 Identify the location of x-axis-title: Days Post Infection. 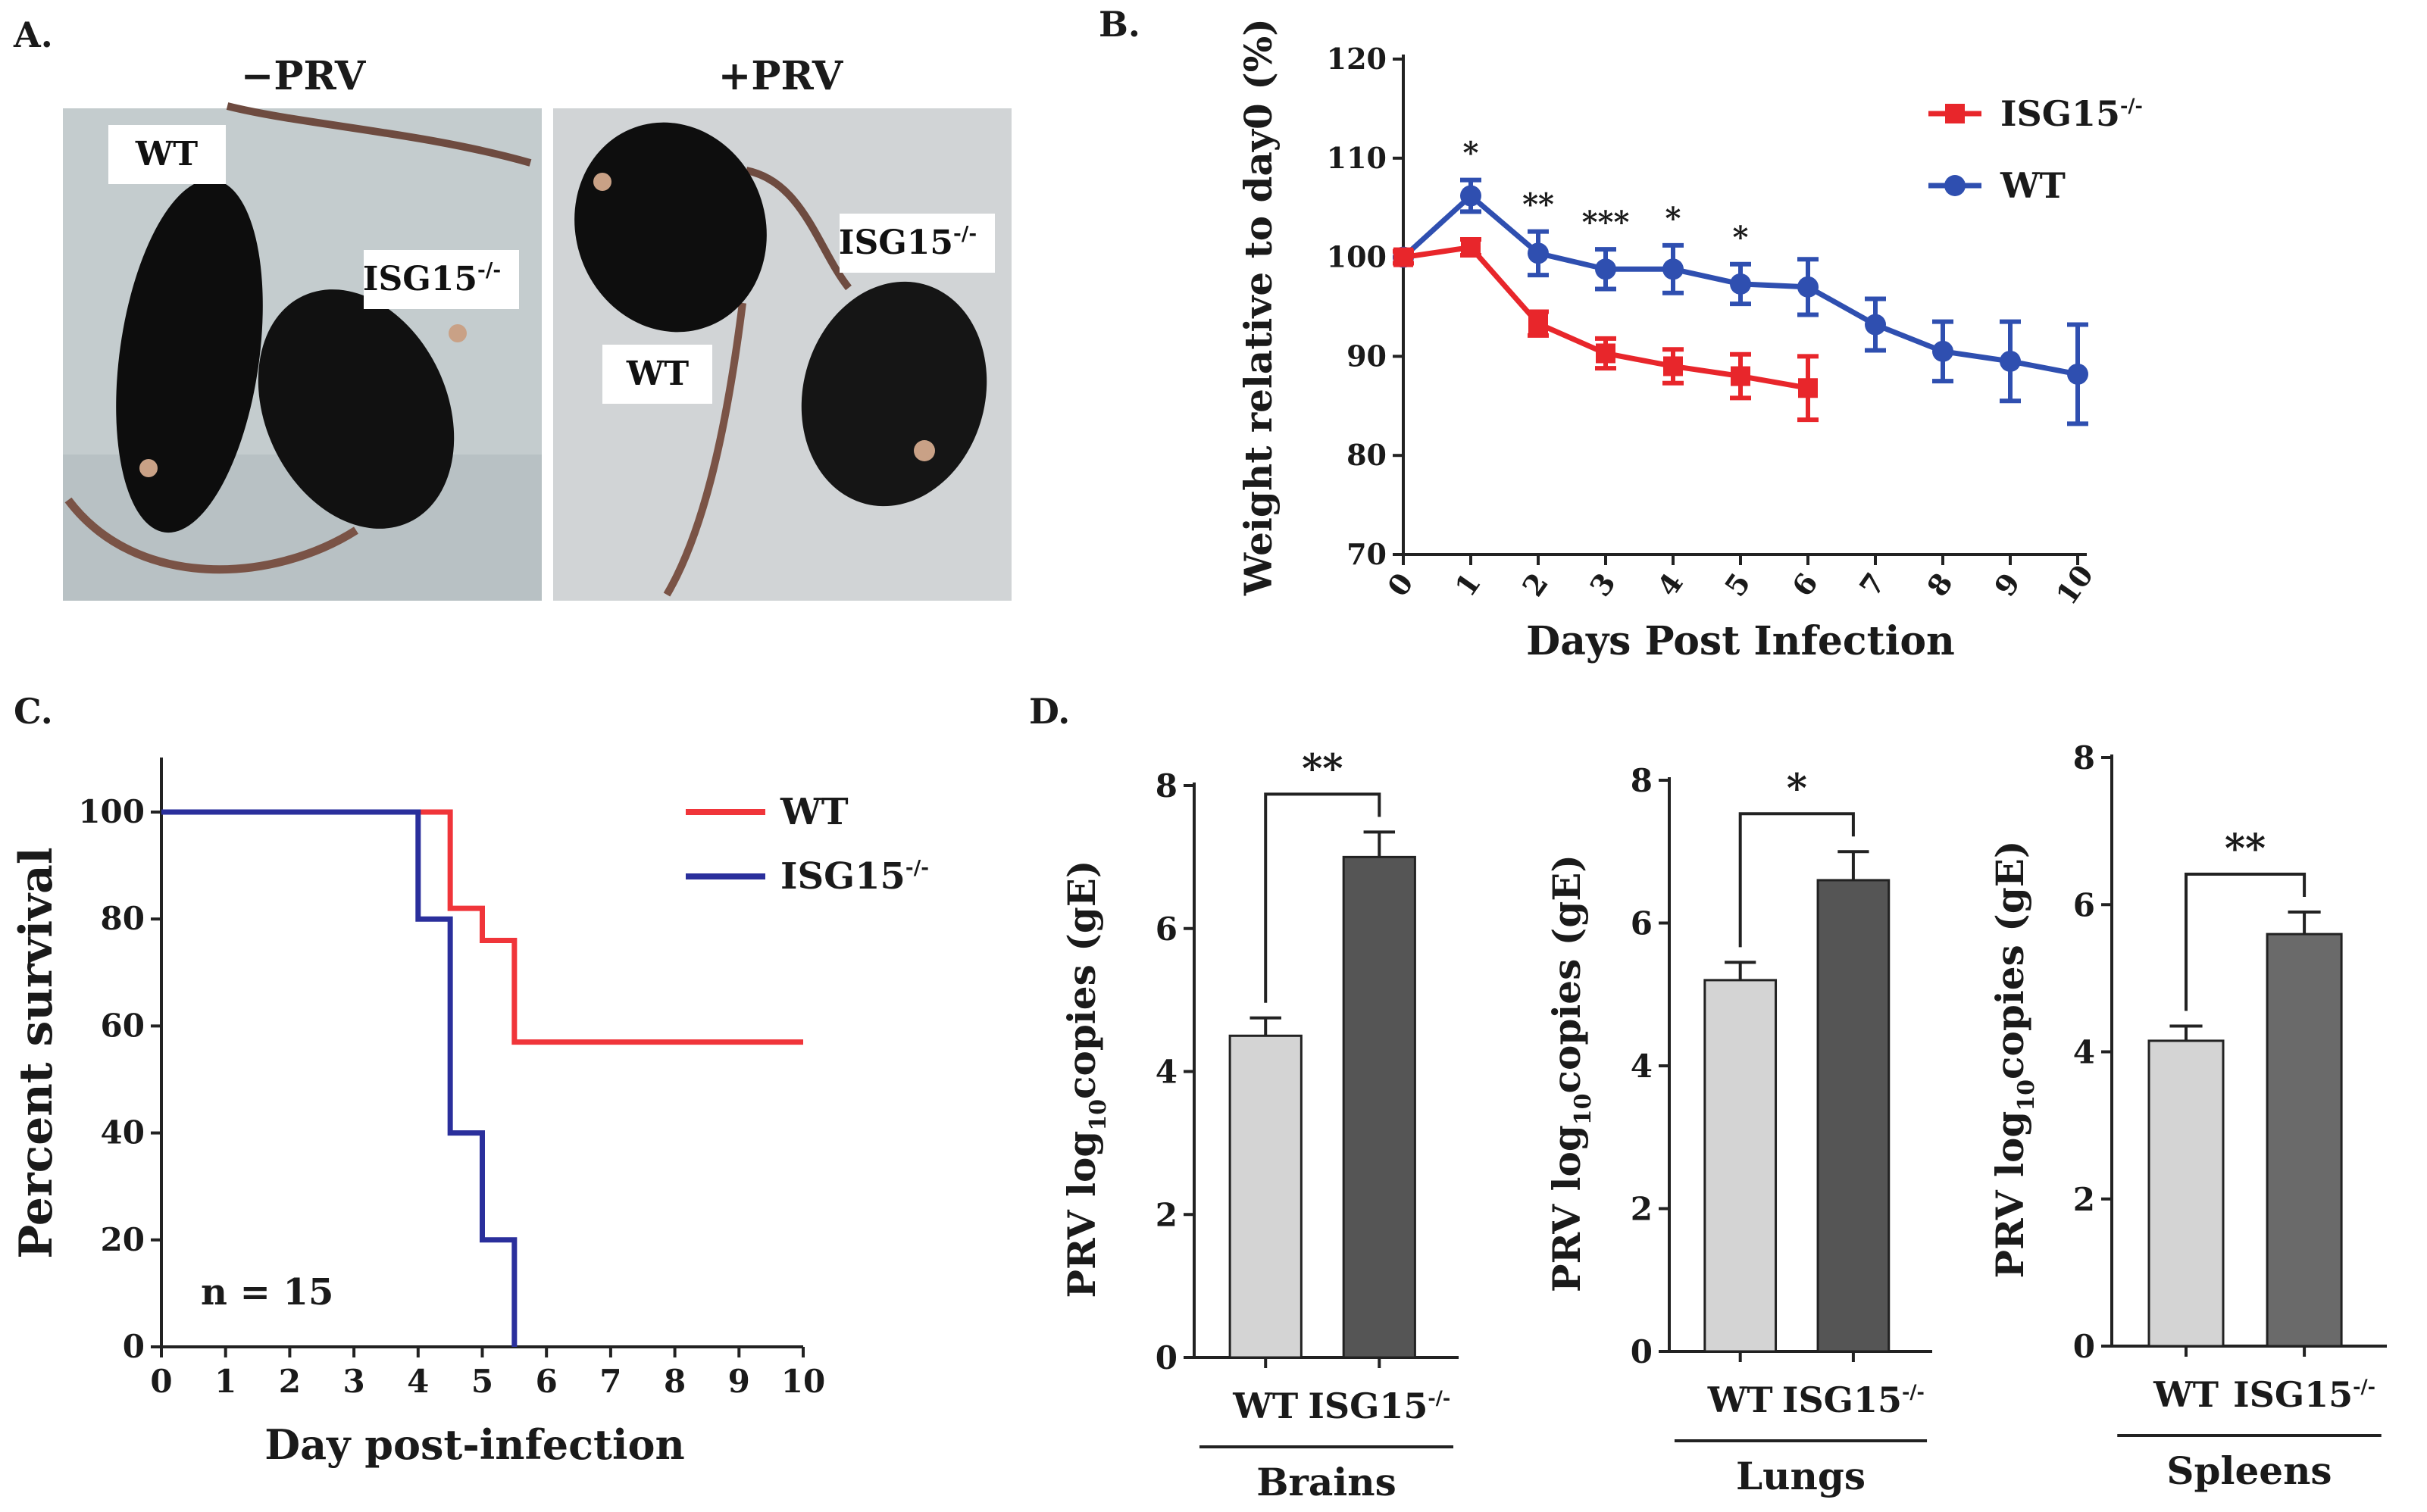
(1741, 641).